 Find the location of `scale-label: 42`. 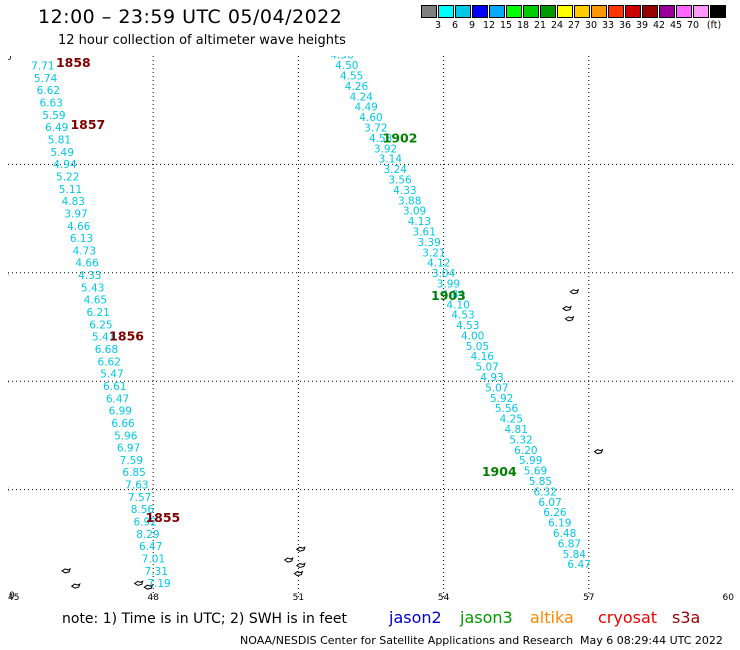

scale-label: 42 is located at coordinates (659, 25).